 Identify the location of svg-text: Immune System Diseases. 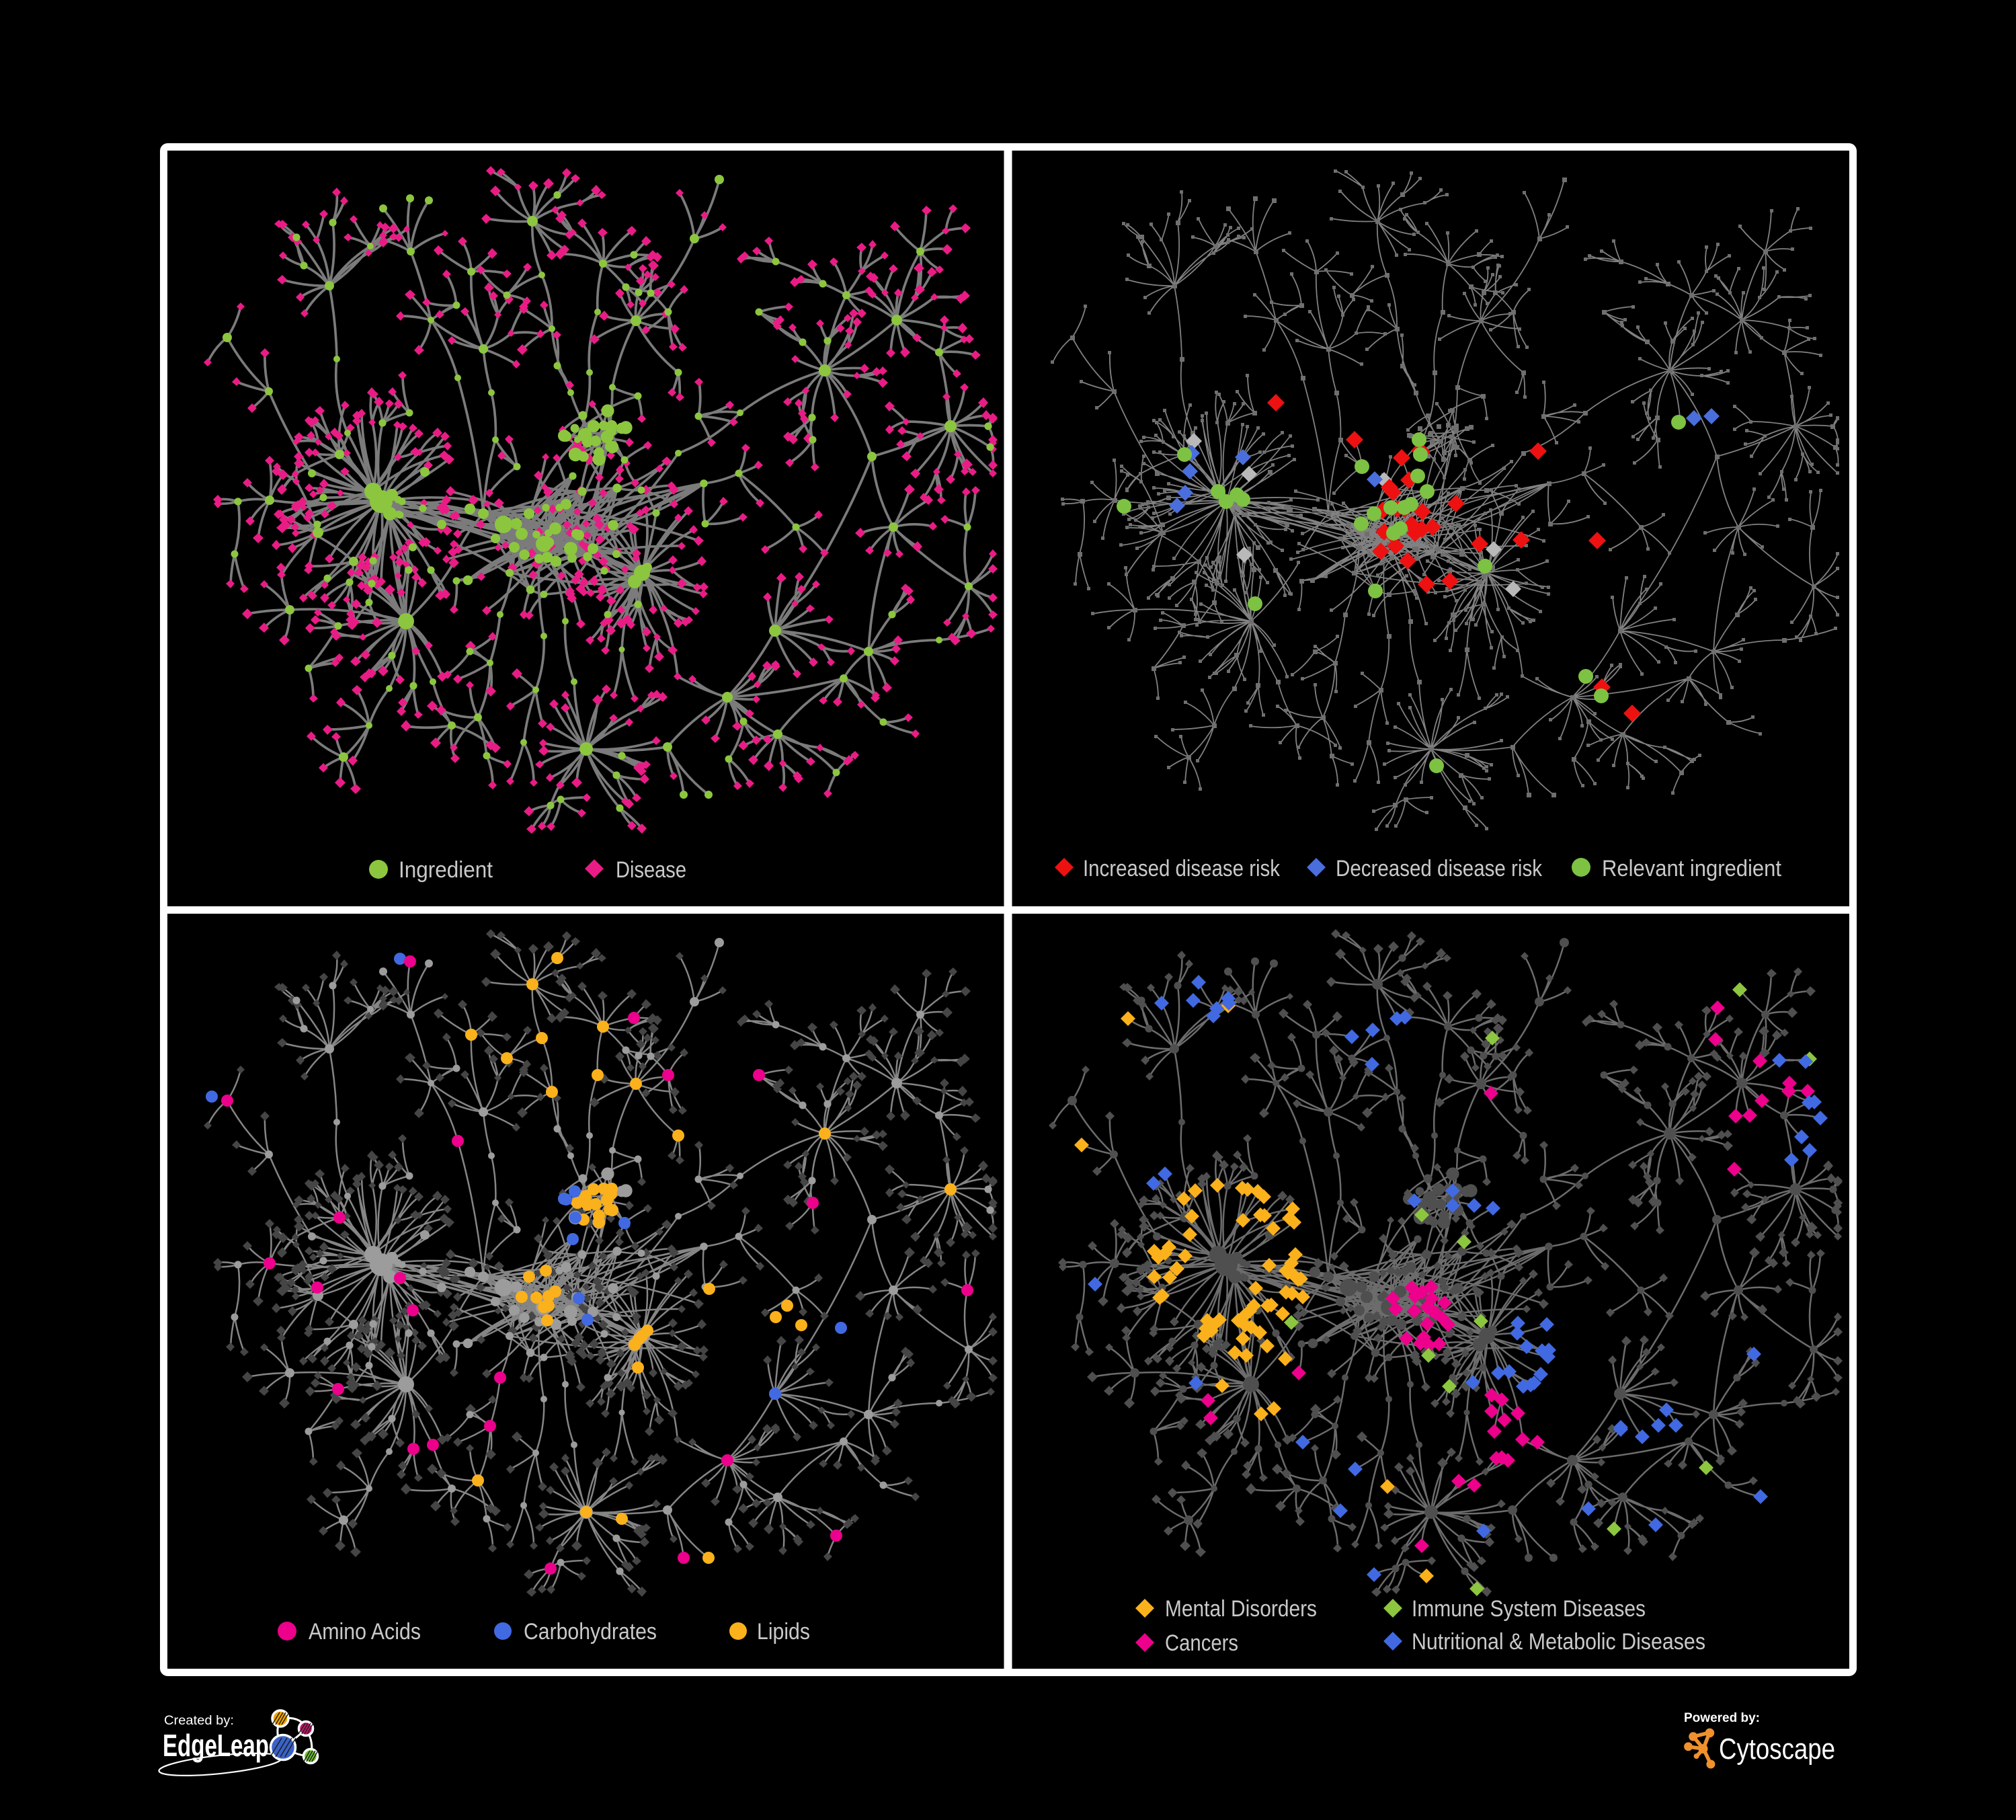
(1529, 1609).